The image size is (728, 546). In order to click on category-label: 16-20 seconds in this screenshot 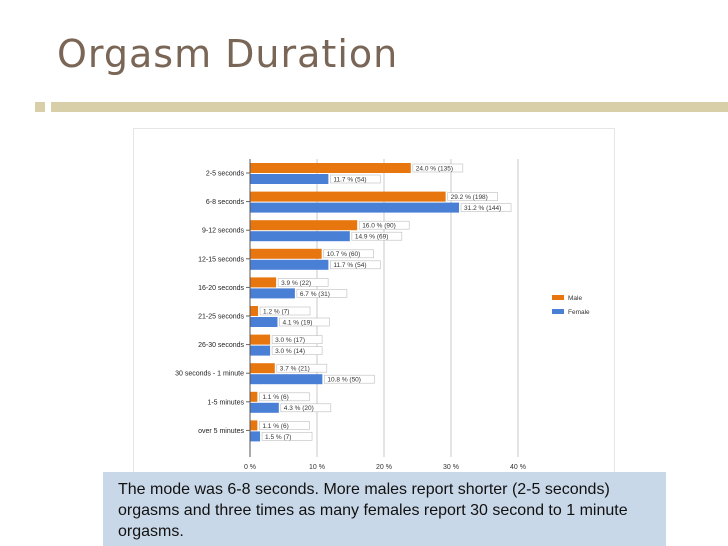, I will do `click(221, 288)`.